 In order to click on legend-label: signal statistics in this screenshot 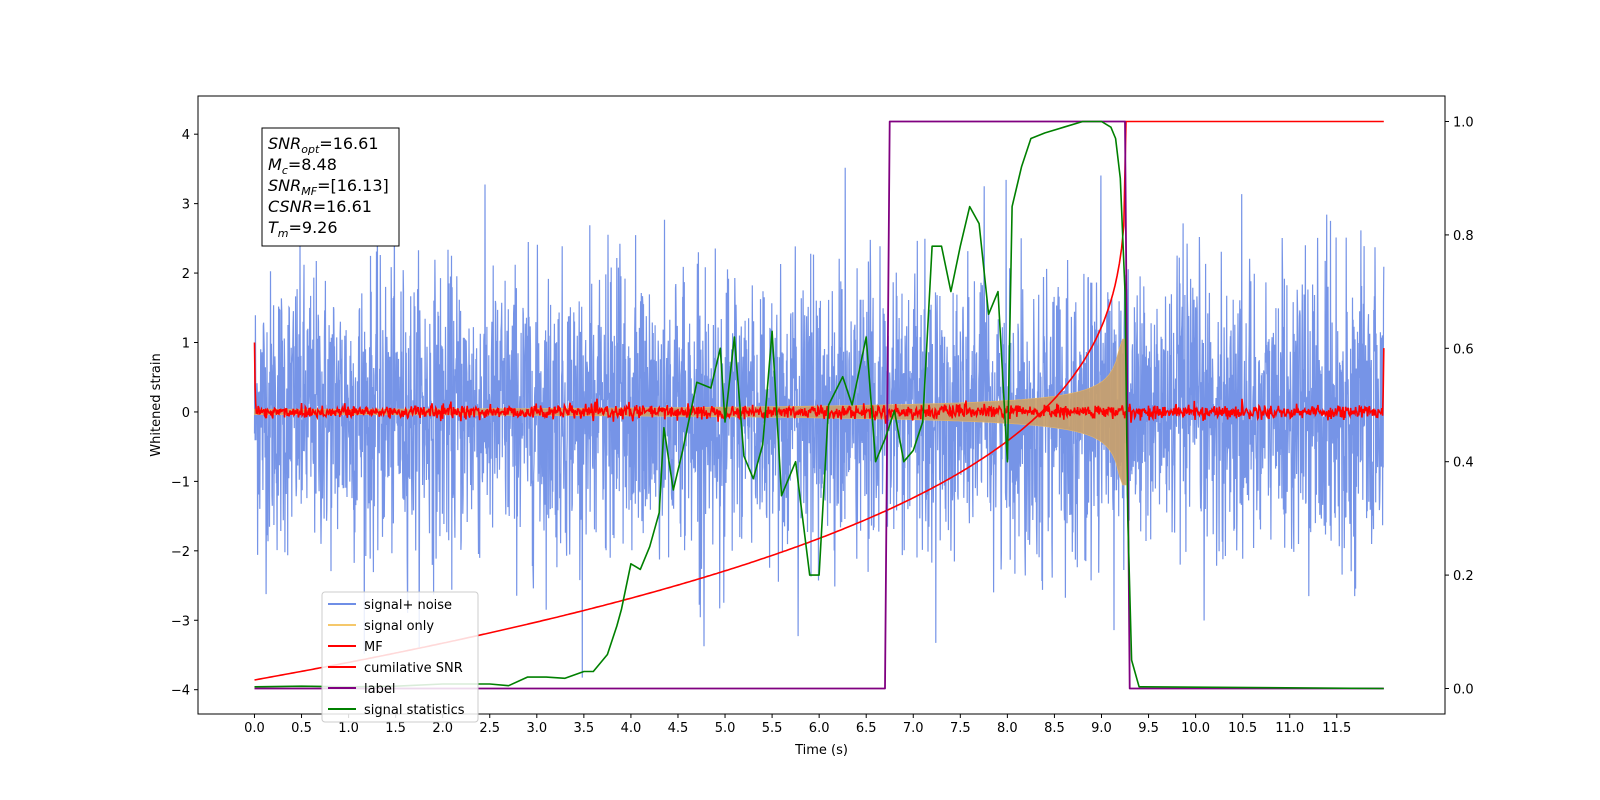, I will do `click(414, 710)`.